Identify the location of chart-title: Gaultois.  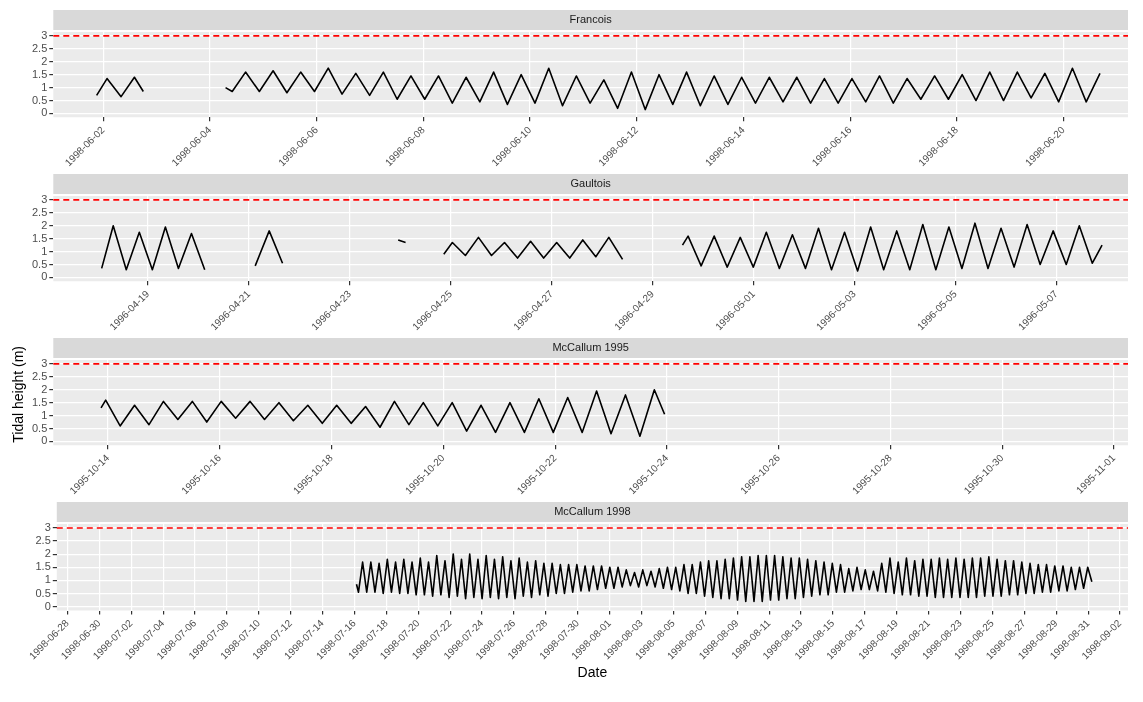
(591, 183).